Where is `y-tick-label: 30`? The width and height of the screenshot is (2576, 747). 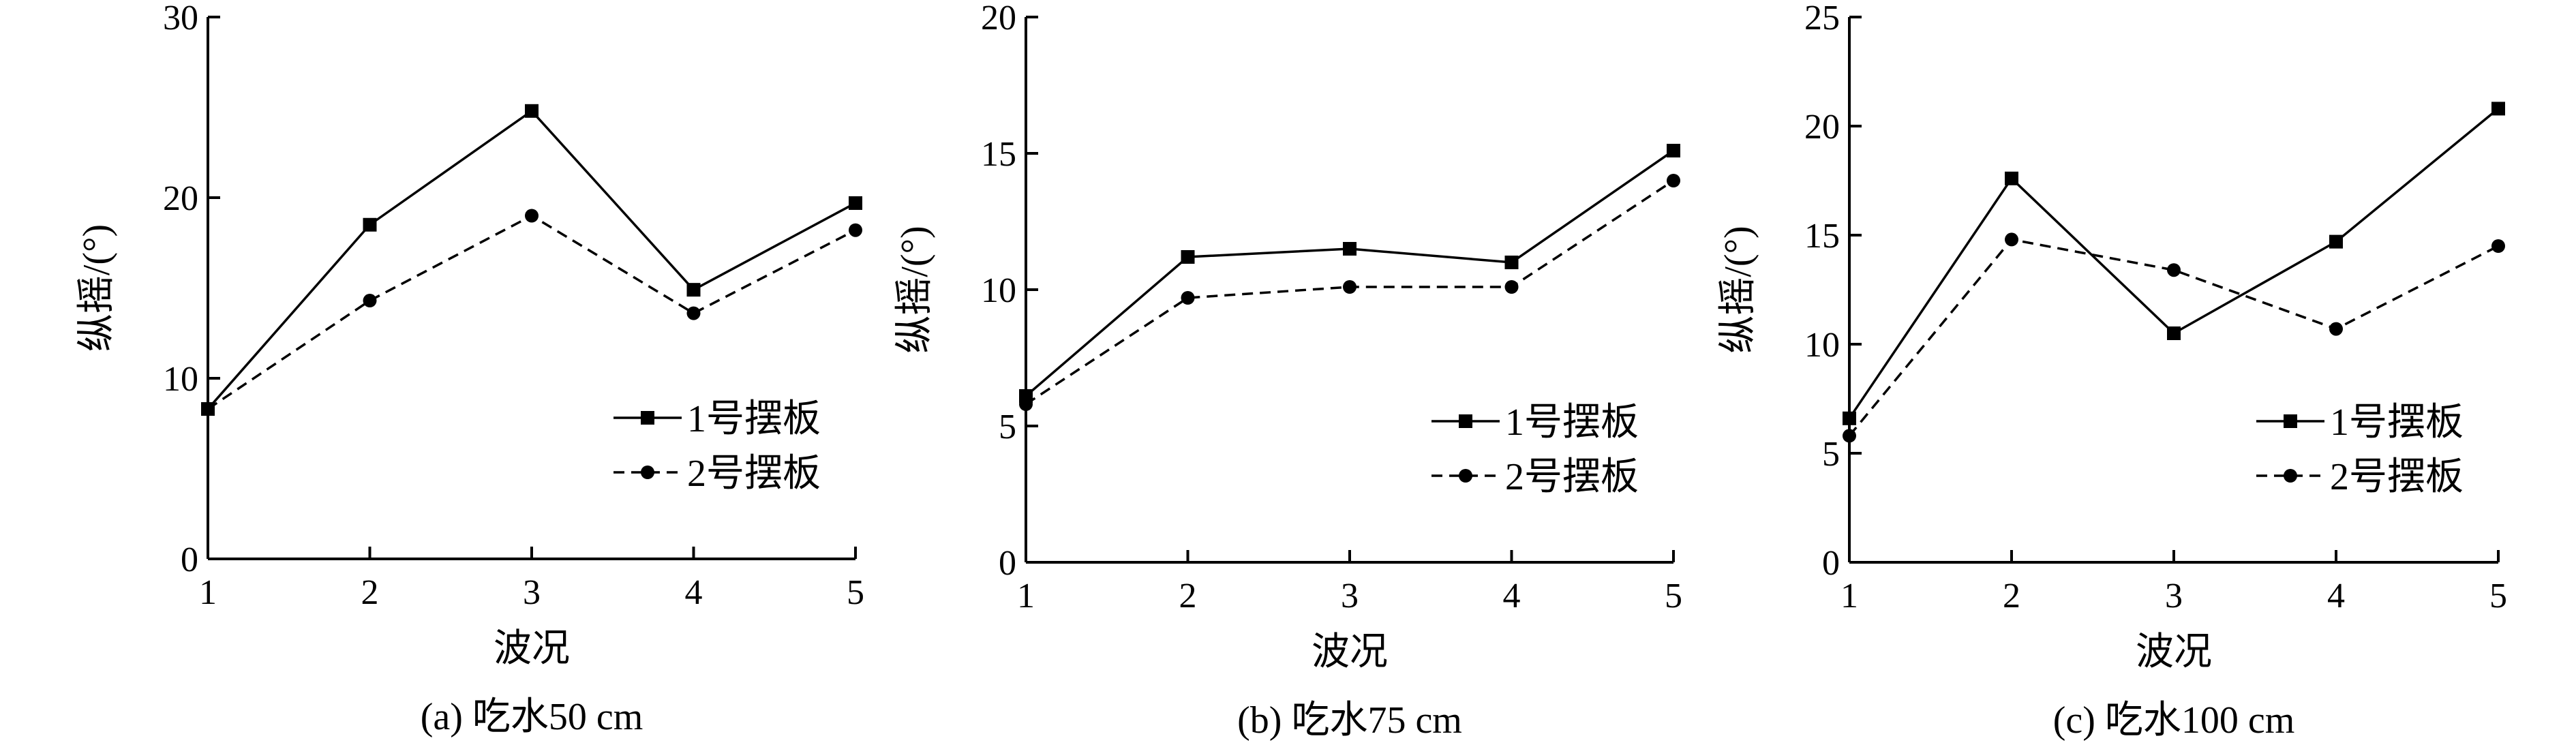
y-tick-label: 30 is located at coordinates (180, 18).